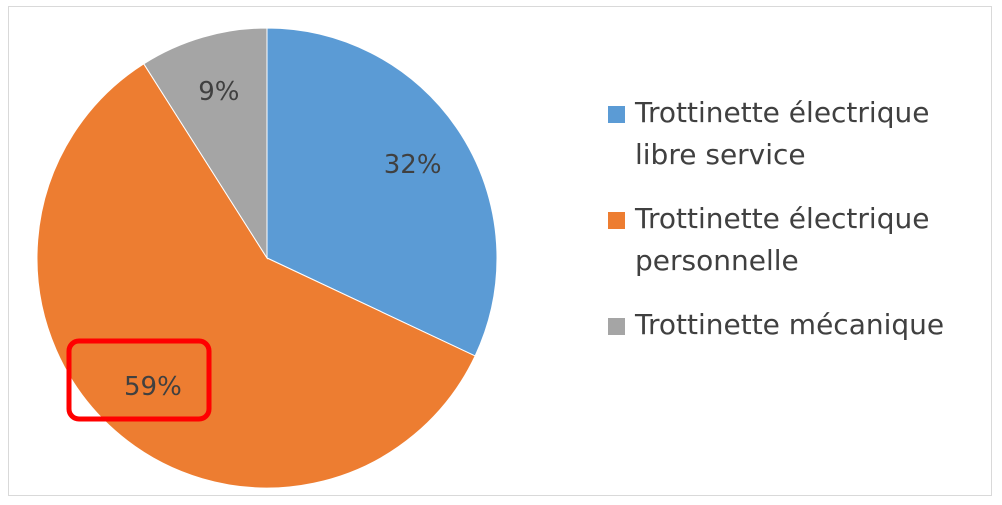  What do you see at coordinates (782, 133) in the screenshot?
I see `legend-label: Trottinette électrique libre service` at bounding box center [782, 133].